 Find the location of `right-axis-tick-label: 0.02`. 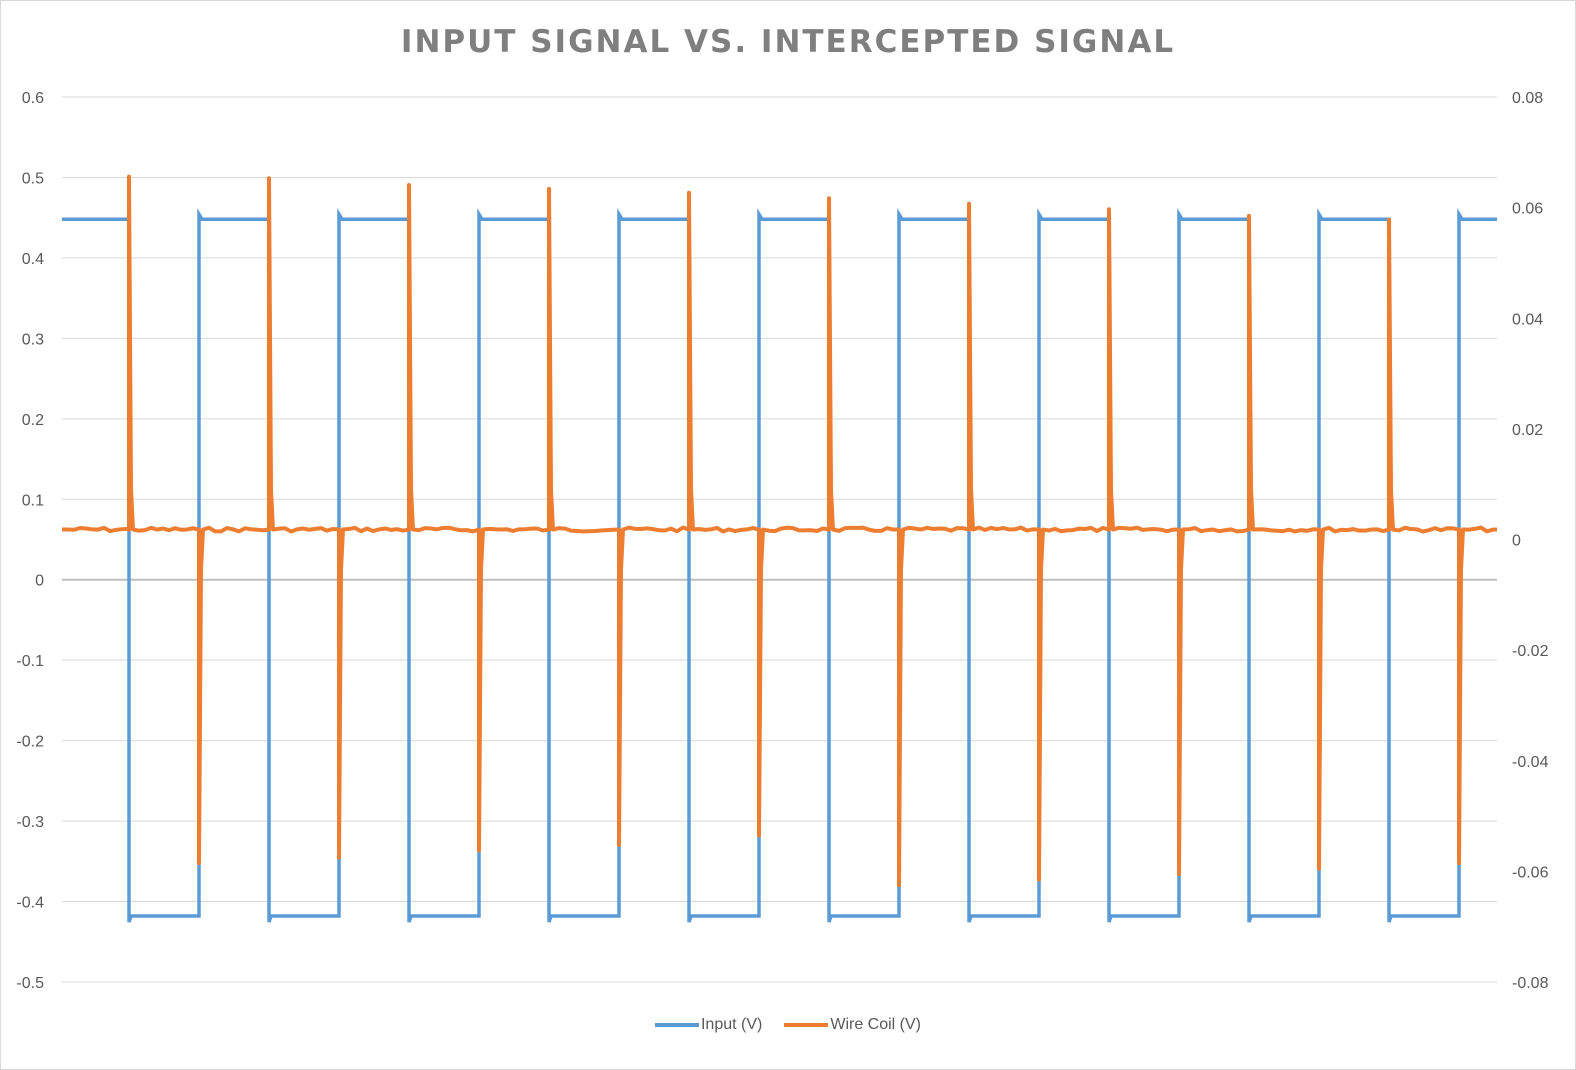

right-axis-tick-label: 0.02 is located at coordinates (1527, 430).